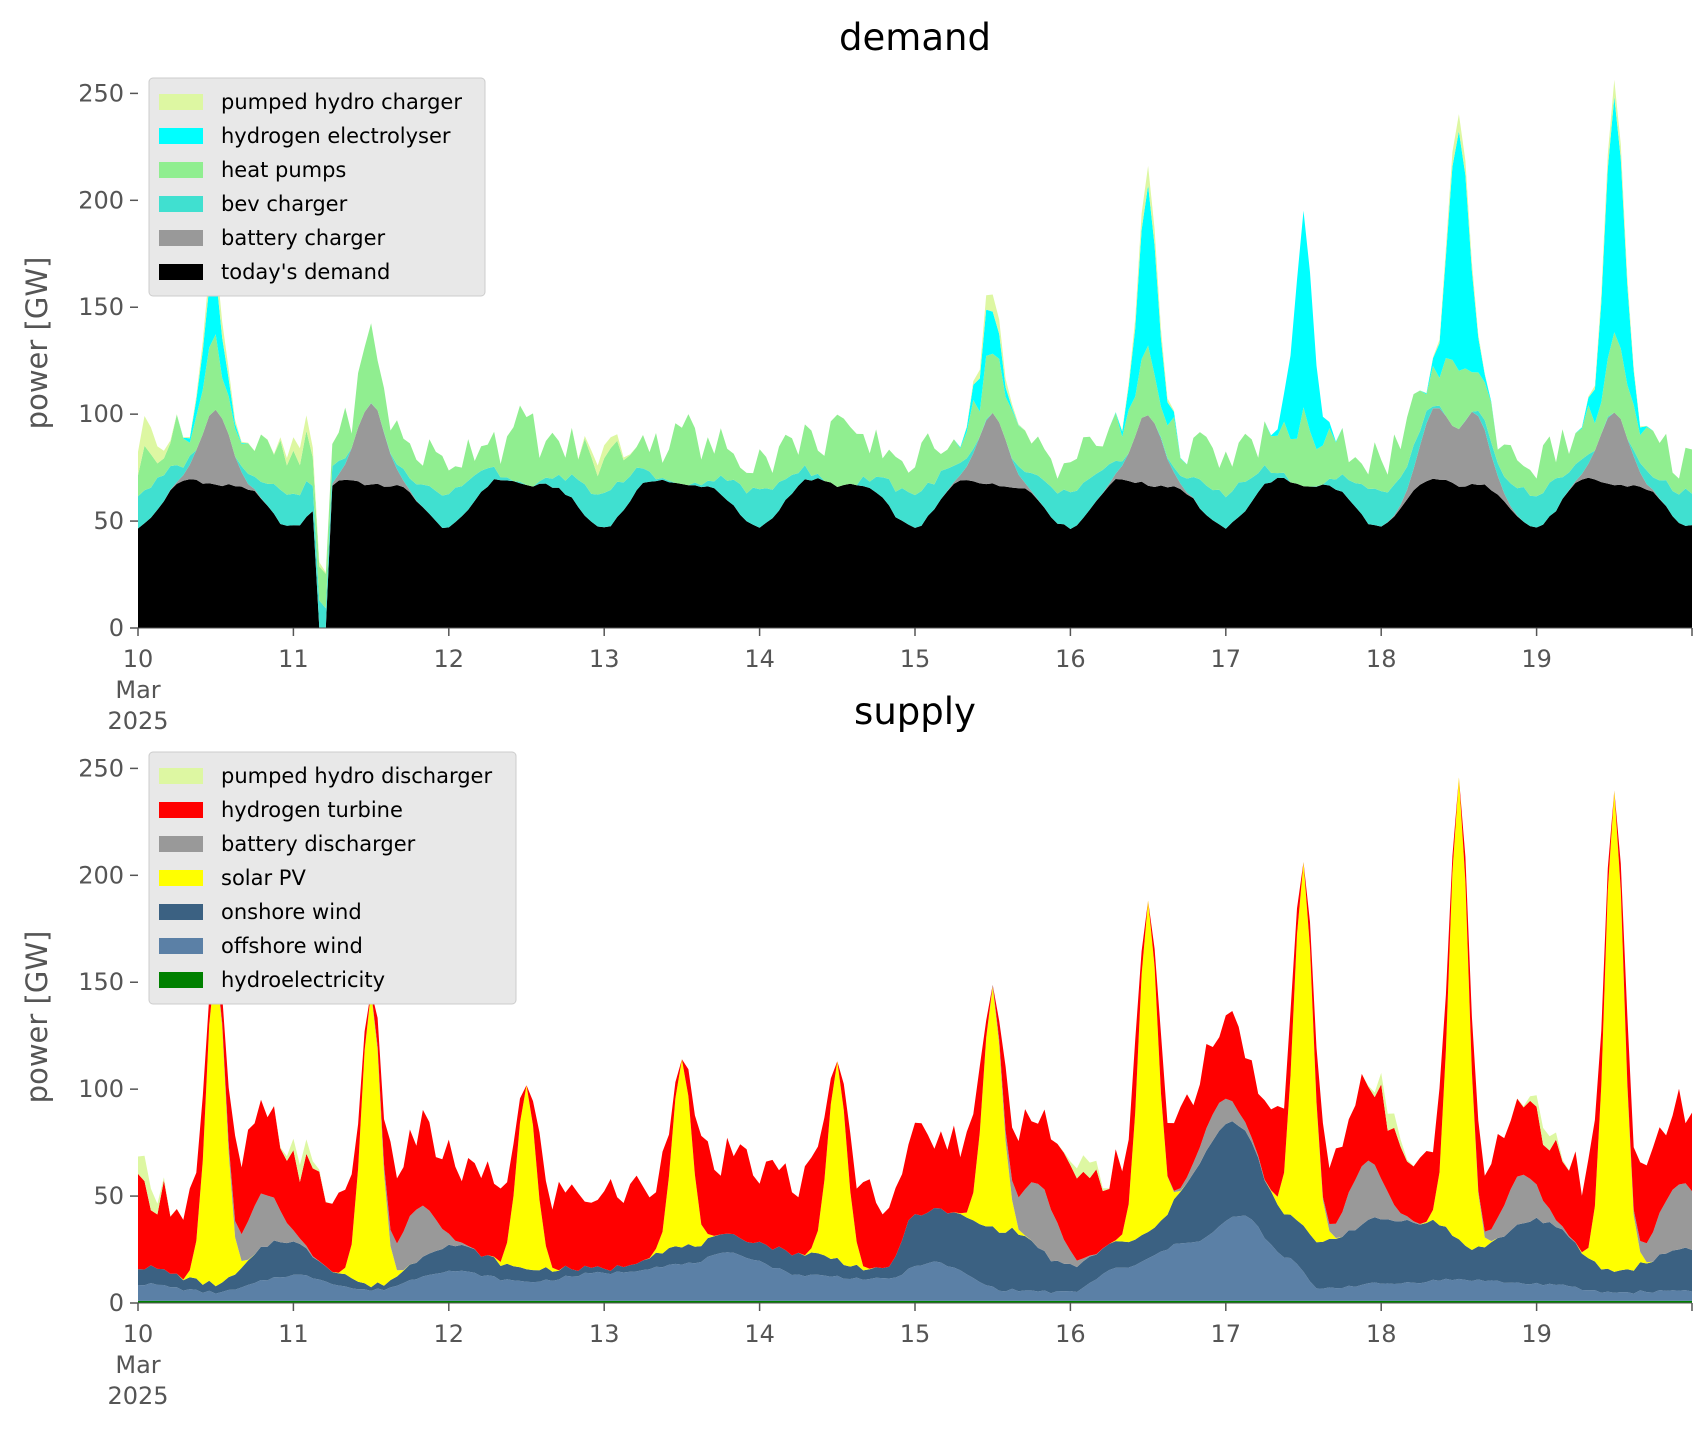 The width and height of the screenshot is (1706, 1431). What do you see at coordinates (341, 102) in the screenshot?
I see `legend-label: pumped hydro charger` at bounding box center [341, 102].